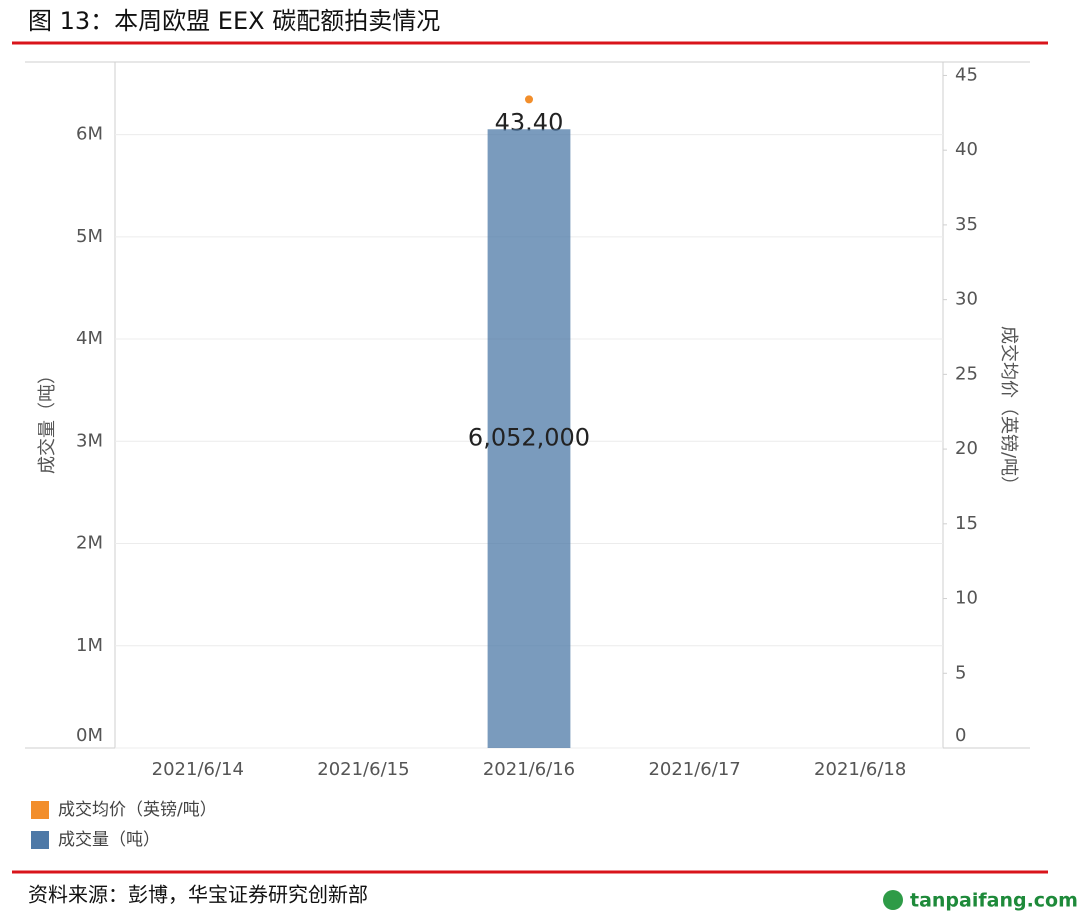 The height and width of the screenshot is (923, 1080). What do you see at coordinates (960, 672) in the screenshot?
I see `y2-tick-label: 5` at bounding box center [960, 672].